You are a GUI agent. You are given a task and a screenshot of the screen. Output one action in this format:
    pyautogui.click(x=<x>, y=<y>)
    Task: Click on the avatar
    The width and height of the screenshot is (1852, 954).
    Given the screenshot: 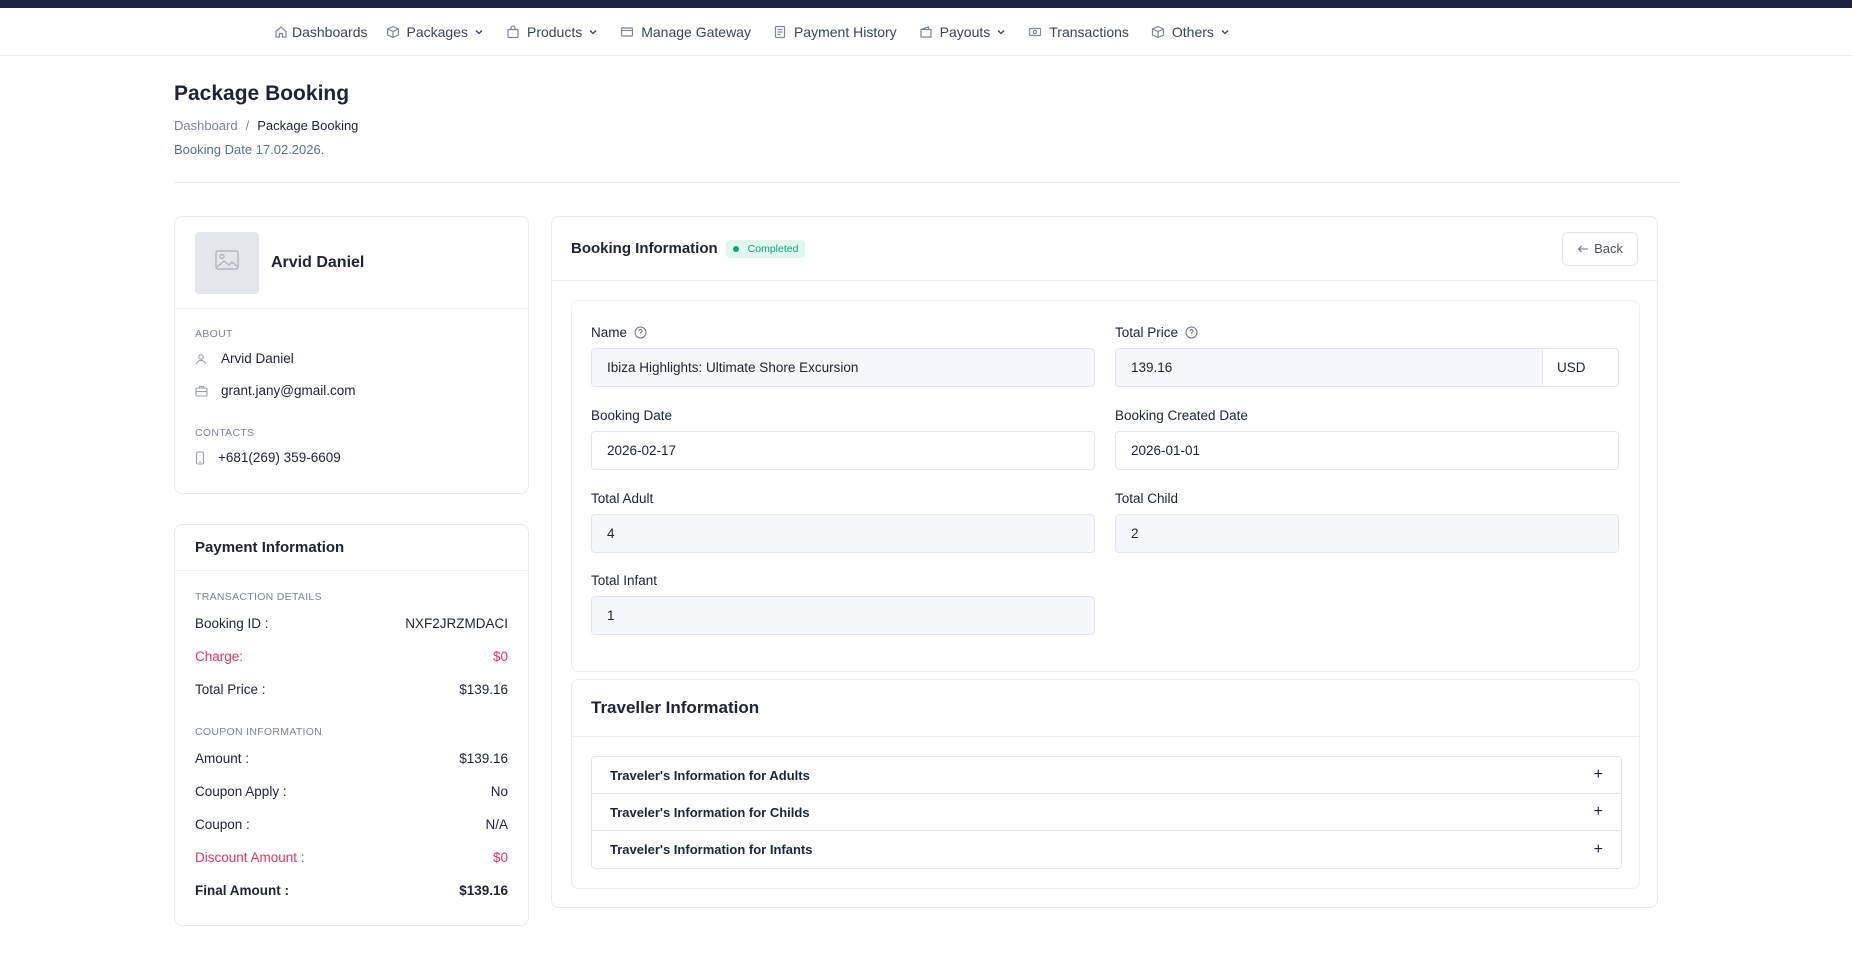 What is the action you would take?
    pyautogui.click(x=227, y=262)
    